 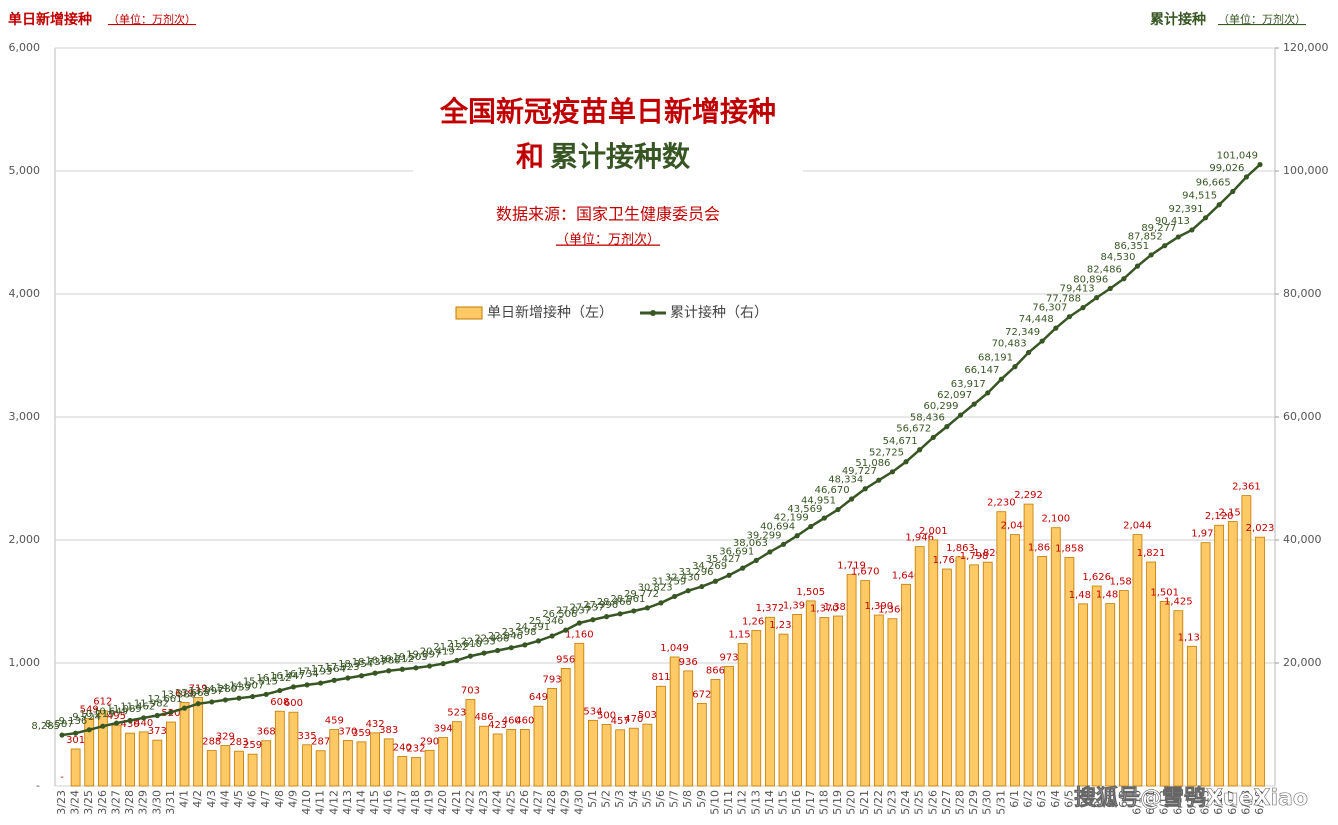 I want to click on y-tick-label: 1,000, so click(x=25, y=662).